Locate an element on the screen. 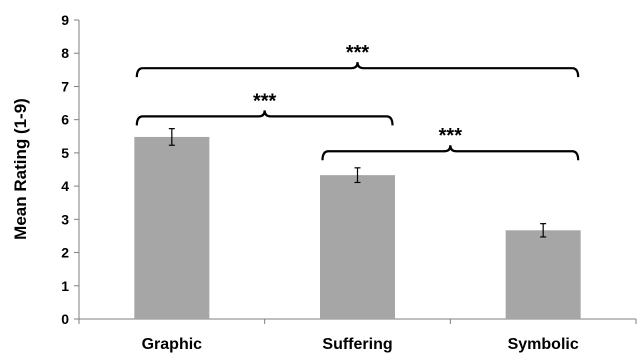  y-tick-label: 9 is located at coordinates (65, 20).